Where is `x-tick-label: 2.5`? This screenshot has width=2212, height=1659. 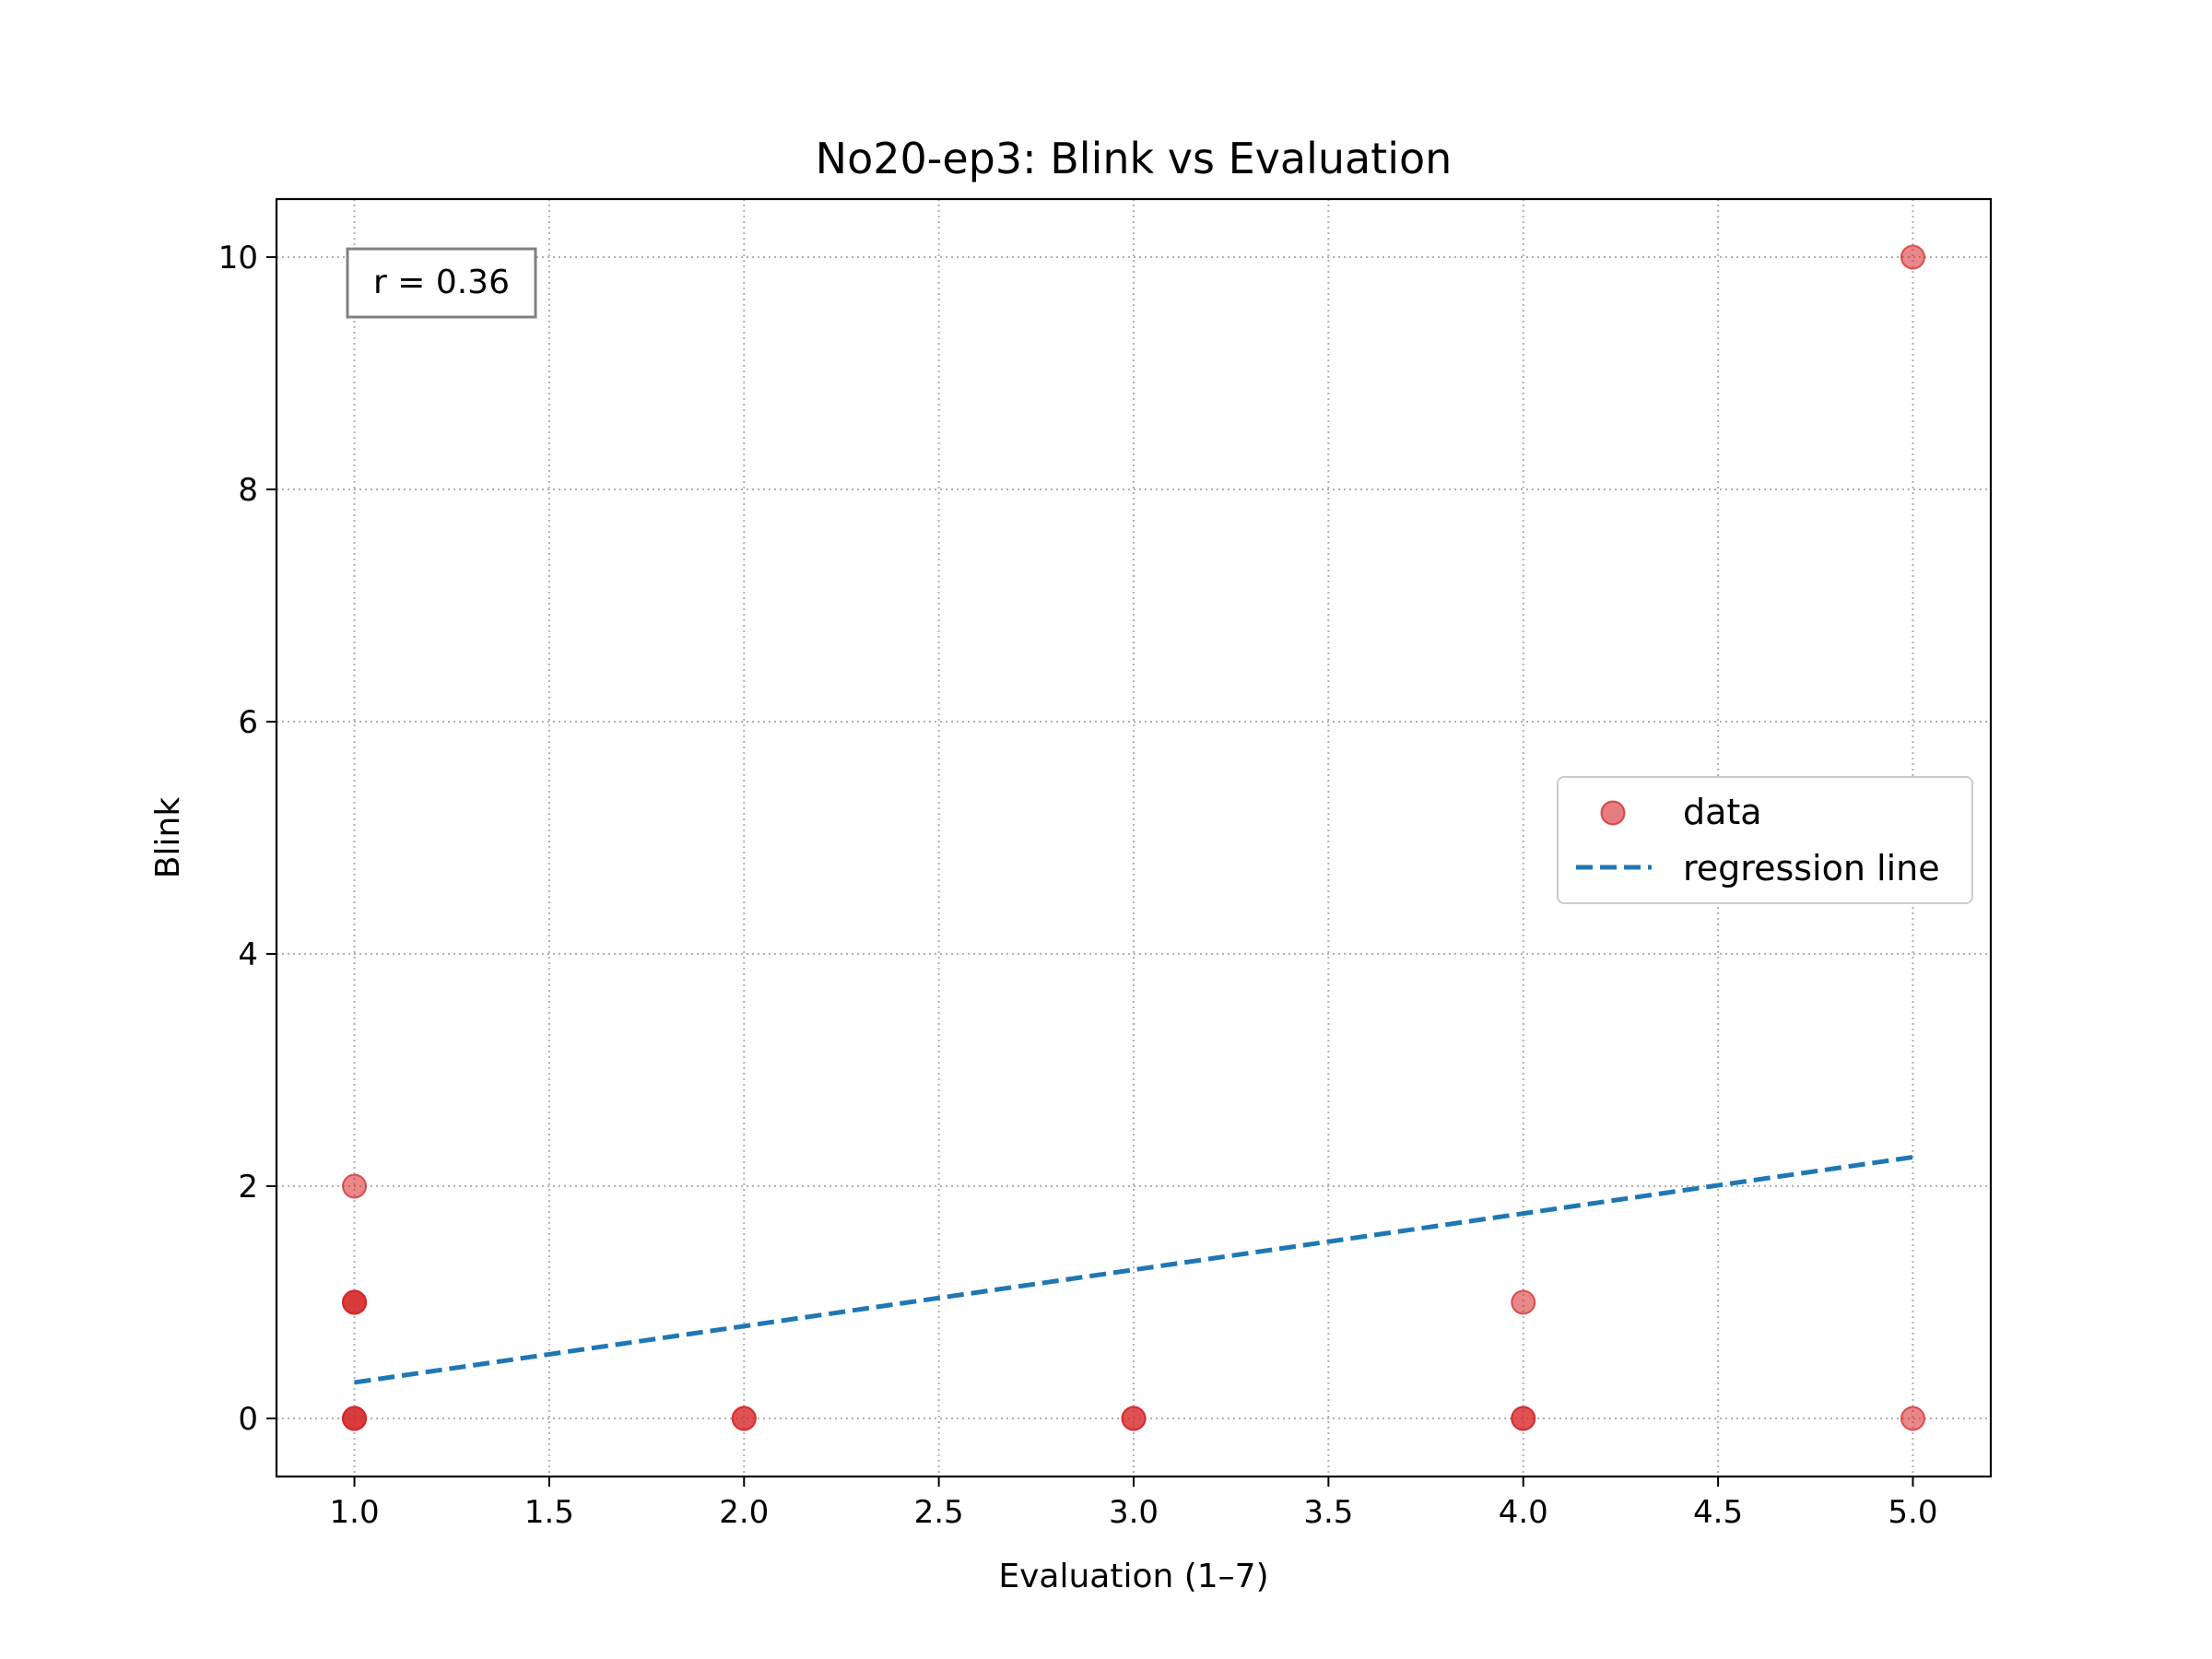
x-tick-label: 2.5 is located at coordinates (939, 1512).